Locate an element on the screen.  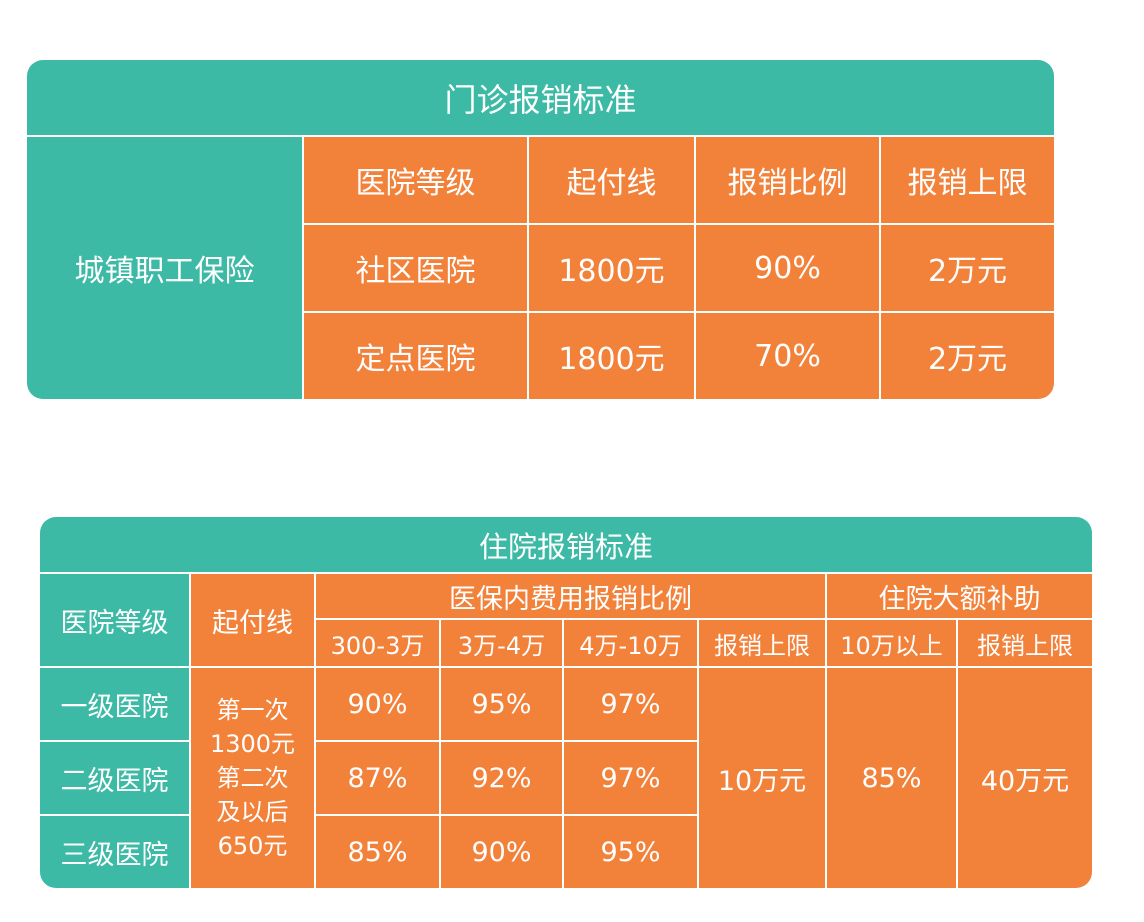
inpatient-deductible-detail: 第一次 1300元 第二次 及以后 650元 is located at coordinates (252, 778).